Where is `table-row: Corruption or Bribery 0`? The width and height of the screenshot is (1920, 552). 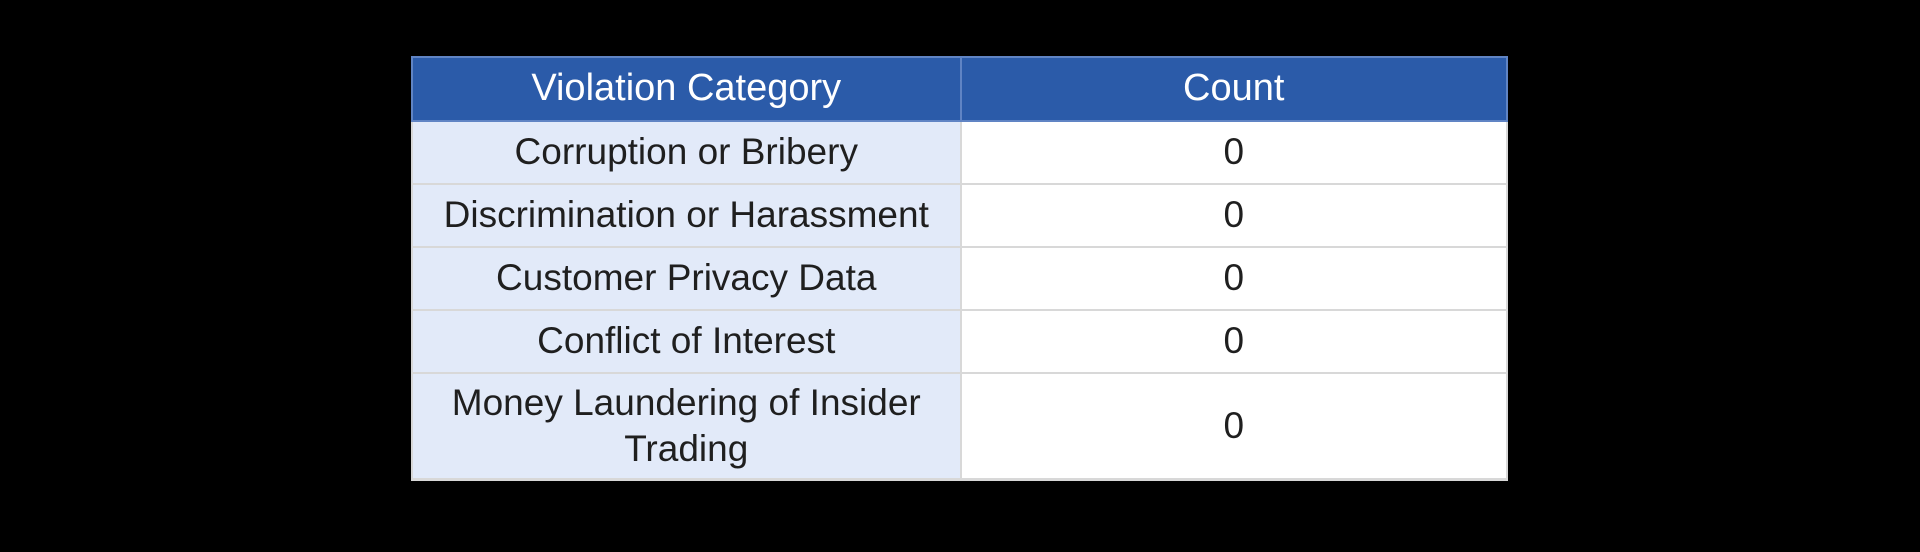
table-row: Corruption or Bribery 0 is located at coordinates (959, 153).